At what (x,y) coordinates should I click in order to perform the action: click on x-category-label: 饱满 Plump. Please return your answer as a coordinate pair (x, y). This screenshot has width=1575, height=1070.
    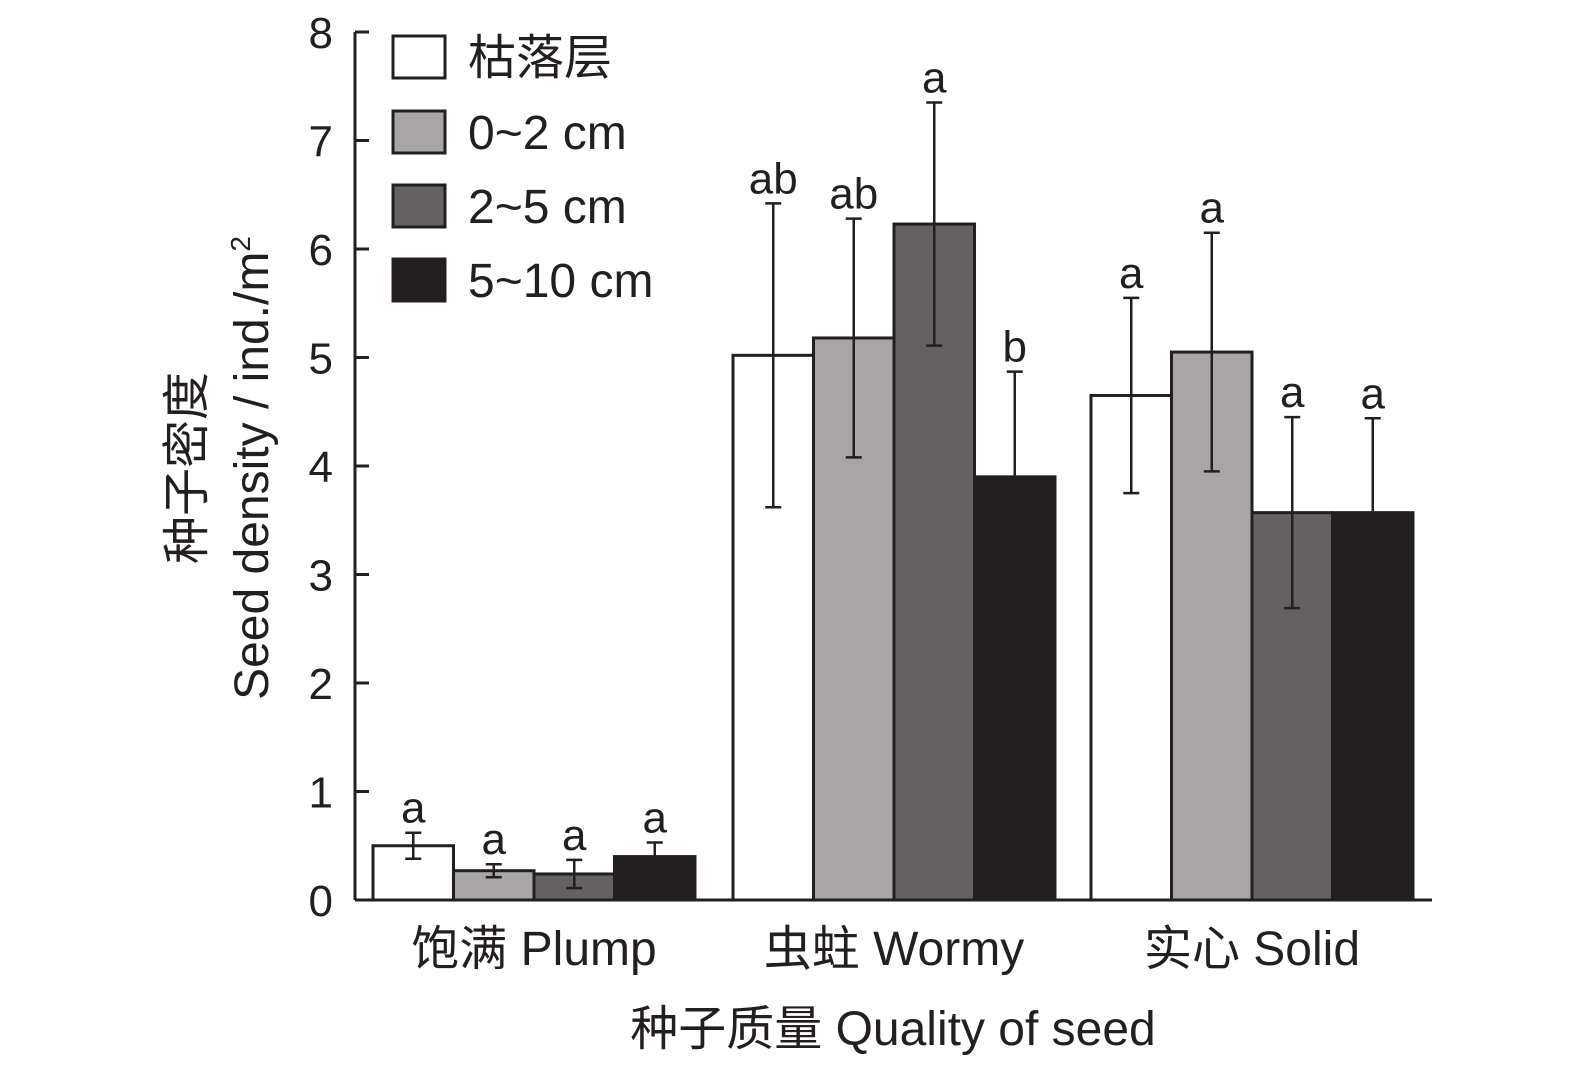
    Looking at the image, I should click on (533, 949).